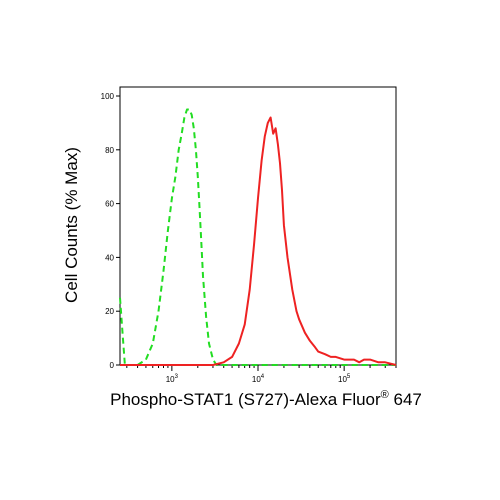 The height and width of the screenshot is (500, 500). Describe the element at coordinates (112, 365) in the screenshot. I see `y-tick-label: 0` at that location.